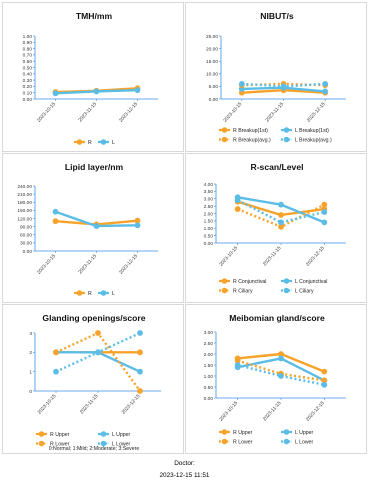 This screenshot has width=369, height=480. What do you see at coordinates (209, 185) in the screenshot?
I see `y-tick-label: 4.00` at bounding box center [209, 185].